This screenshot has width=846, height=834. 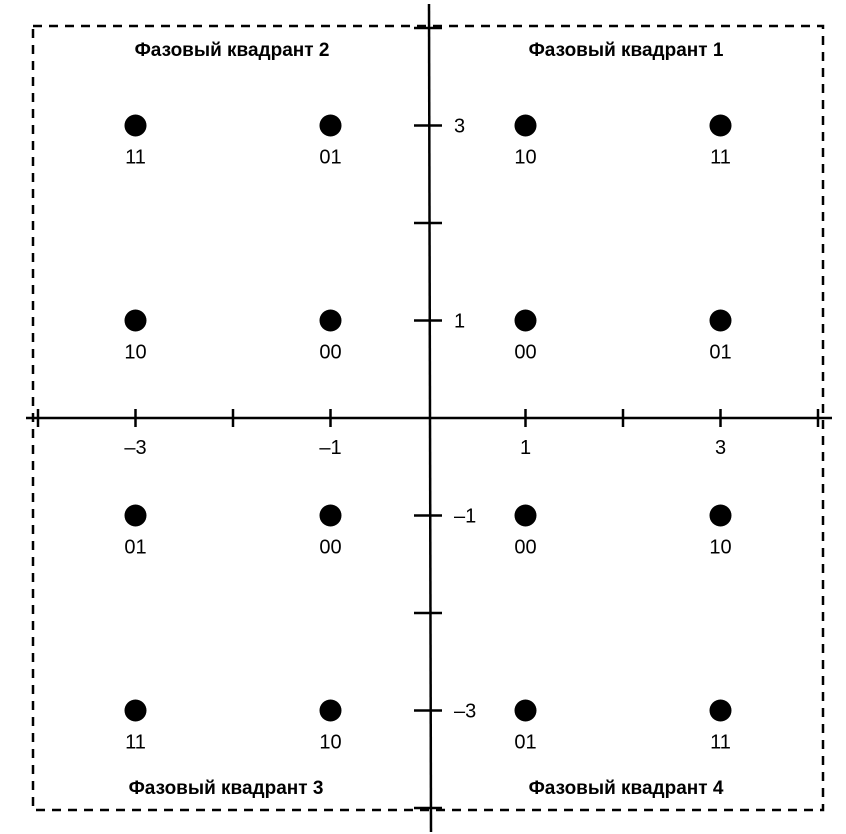 What do you see at coordinates (330, 448) in the screenshot?
I see `x-tick-label: –1` at bounding box center [330, 448].